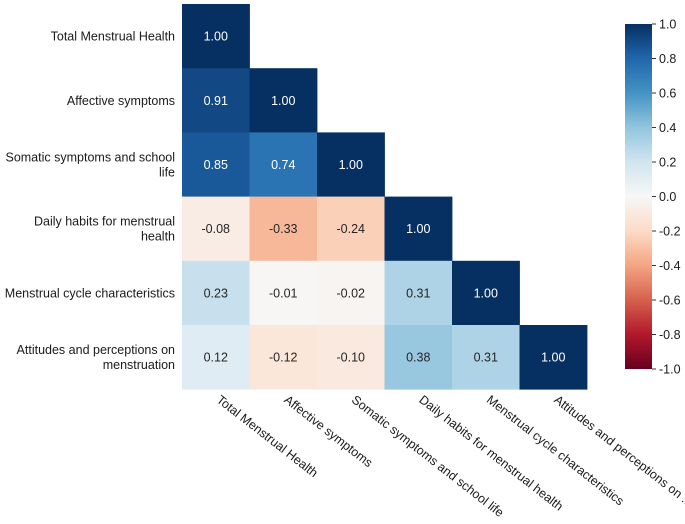  What do you see at coordinates (555, 451) in the screenshot?
I see `column-label: Menstrual cycle characteristics` at bounding box center [555, 451].